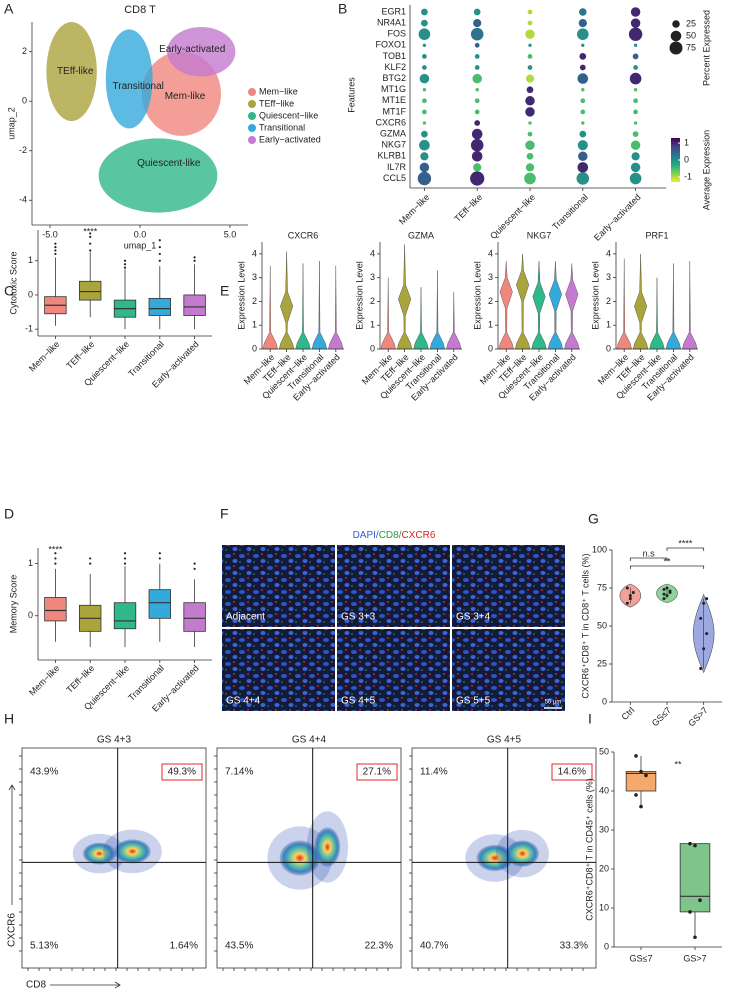 Image resolution: width=729 pixels, height=997 pixels. Describe the element at coordinates (377, 772) in the screenshot. I see `quadrant-label: 27.1%` at that location.